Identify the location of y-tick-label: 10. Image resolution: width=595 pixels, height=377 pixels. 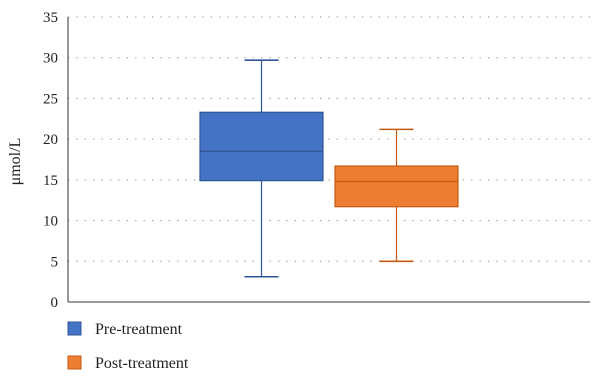
(50, 222).